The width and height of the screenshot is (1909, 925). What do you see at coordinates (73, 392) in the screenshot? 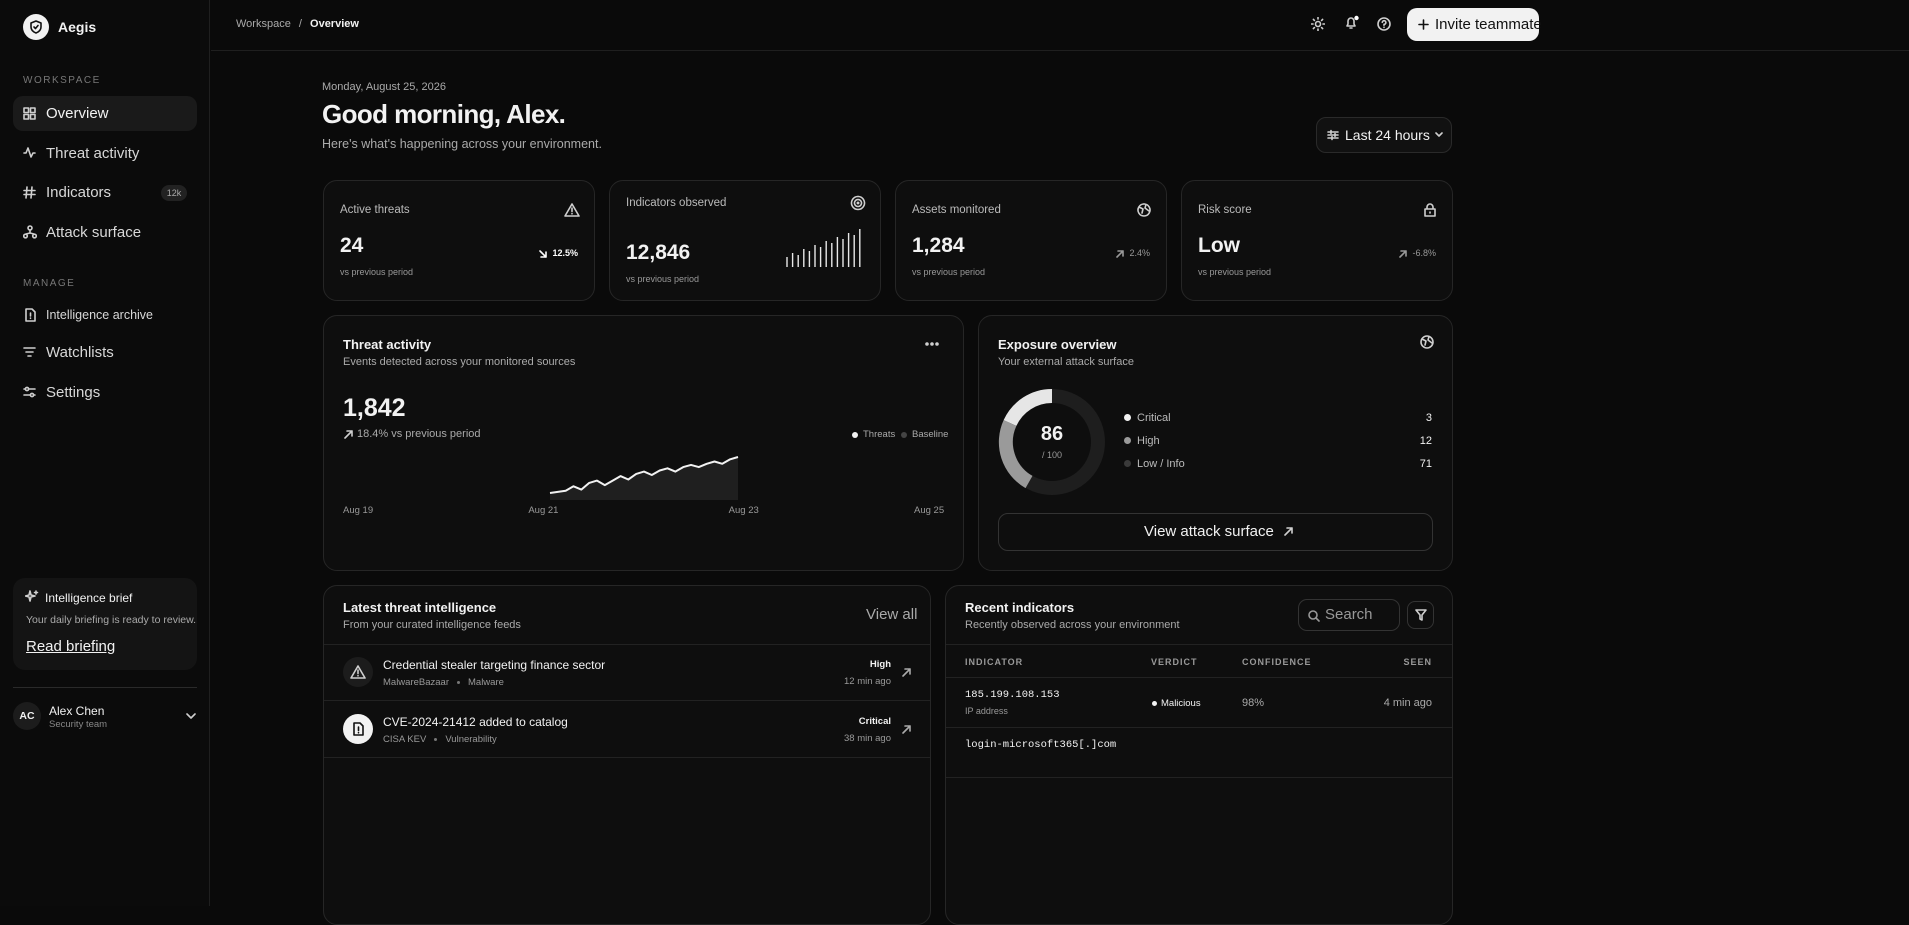
I see `nav-item: Settings` at bounding box center [73, 392].